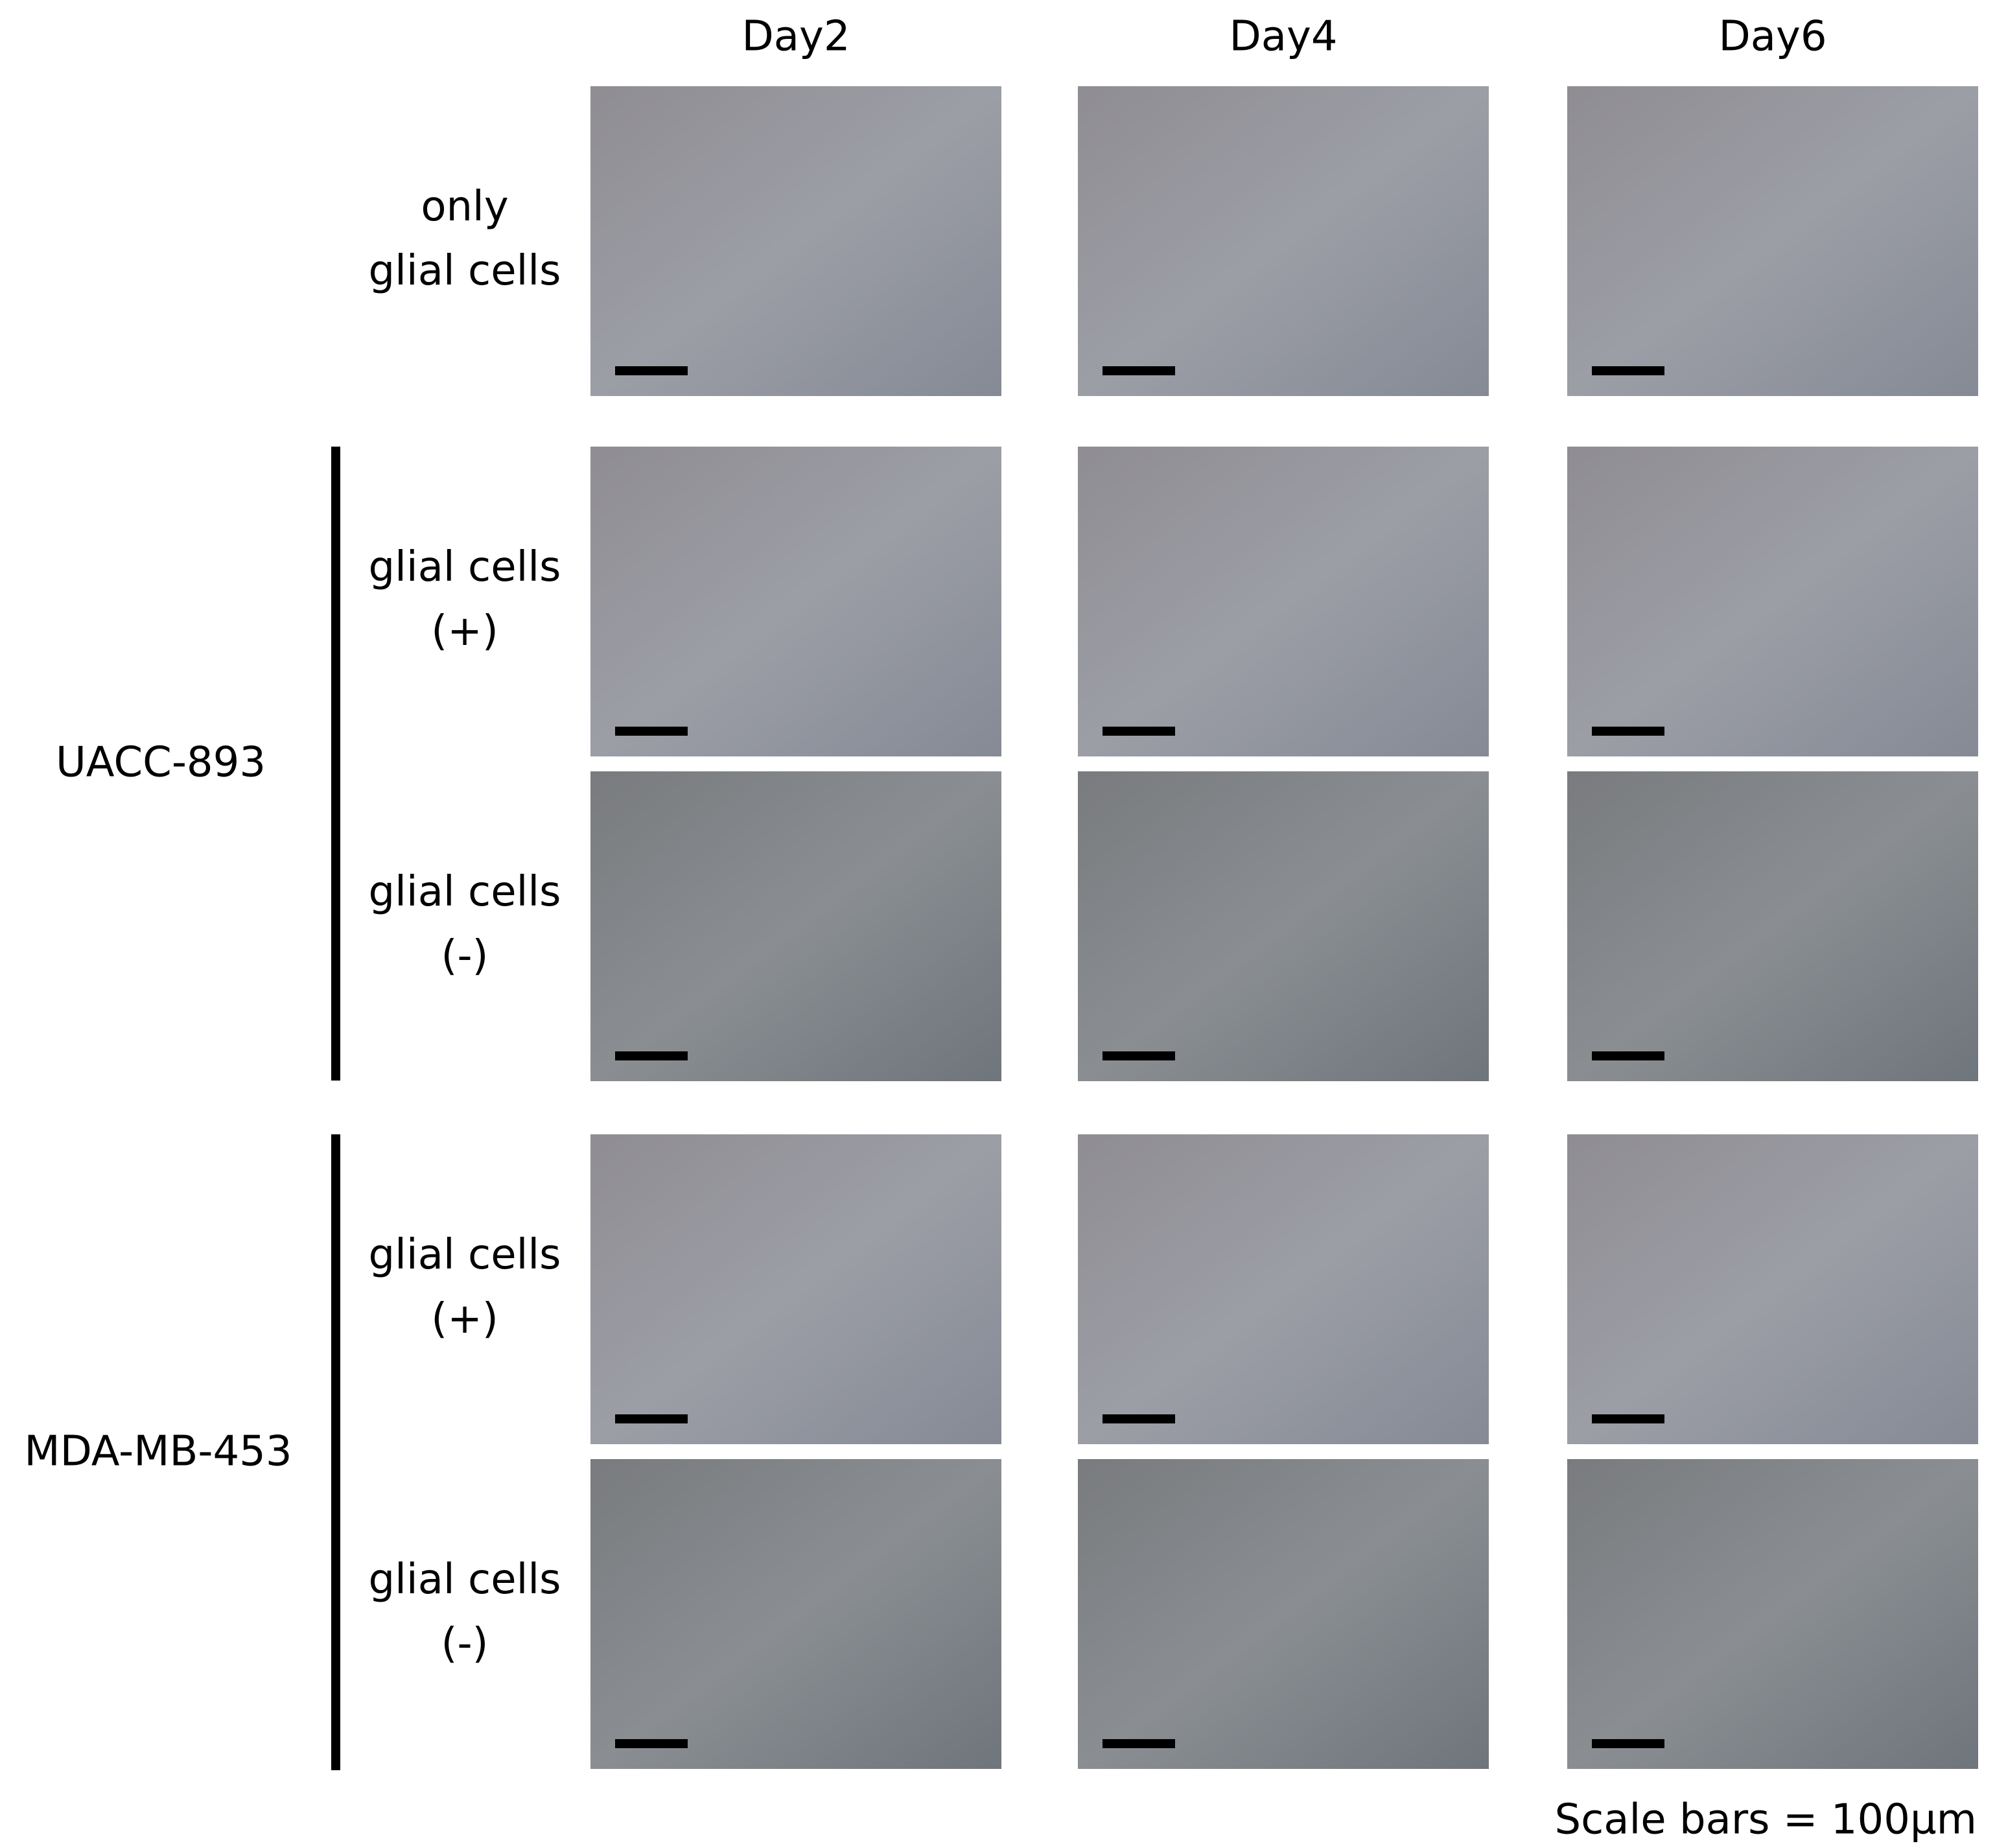 This screenshot has height=1848, width=1995. What do you see at coordinates (464, 207) in the screenshot?
I see `row-label: only` at bounding box center [464, 207].